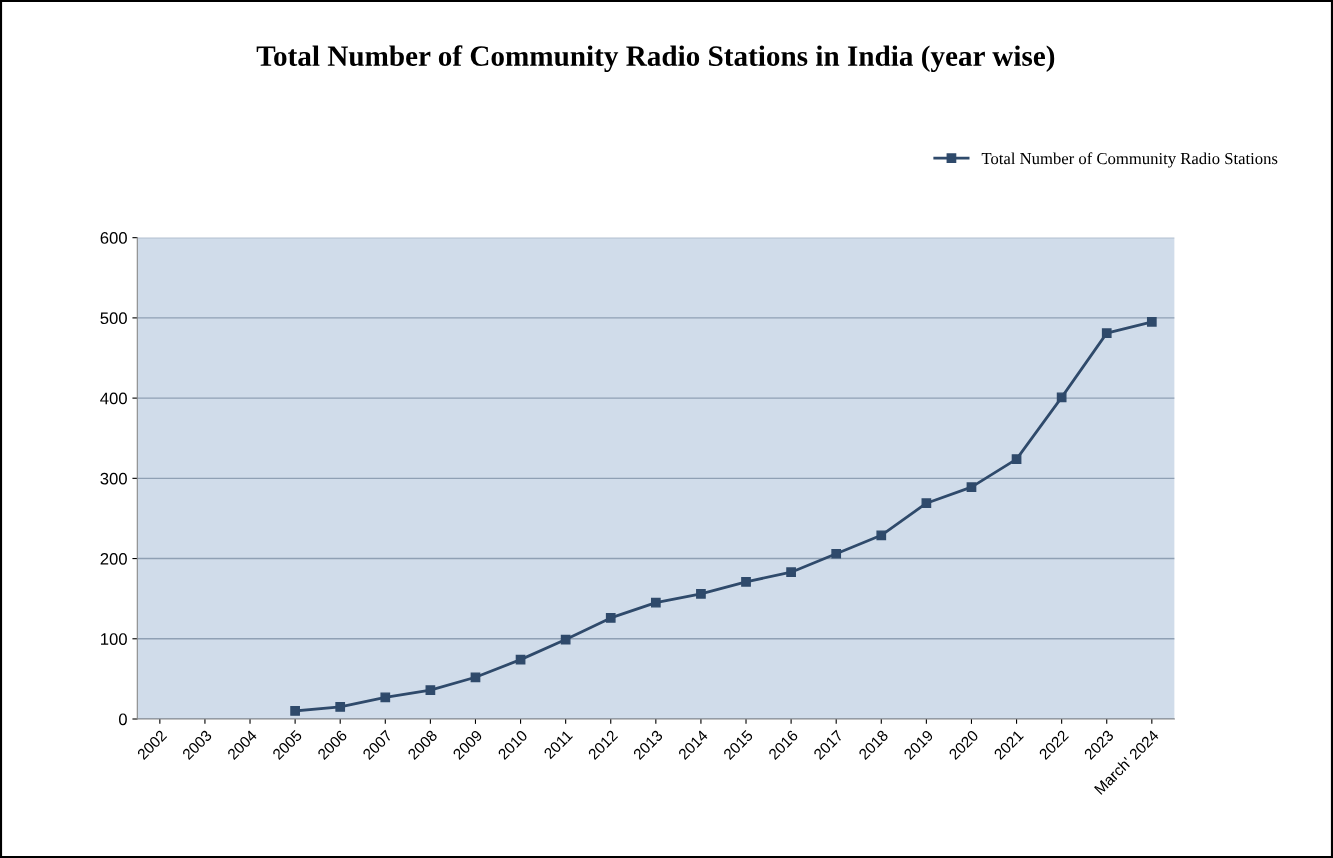 The image size is (1333, 858). I want to click on y-tick-label: 100, so click(114, 639).